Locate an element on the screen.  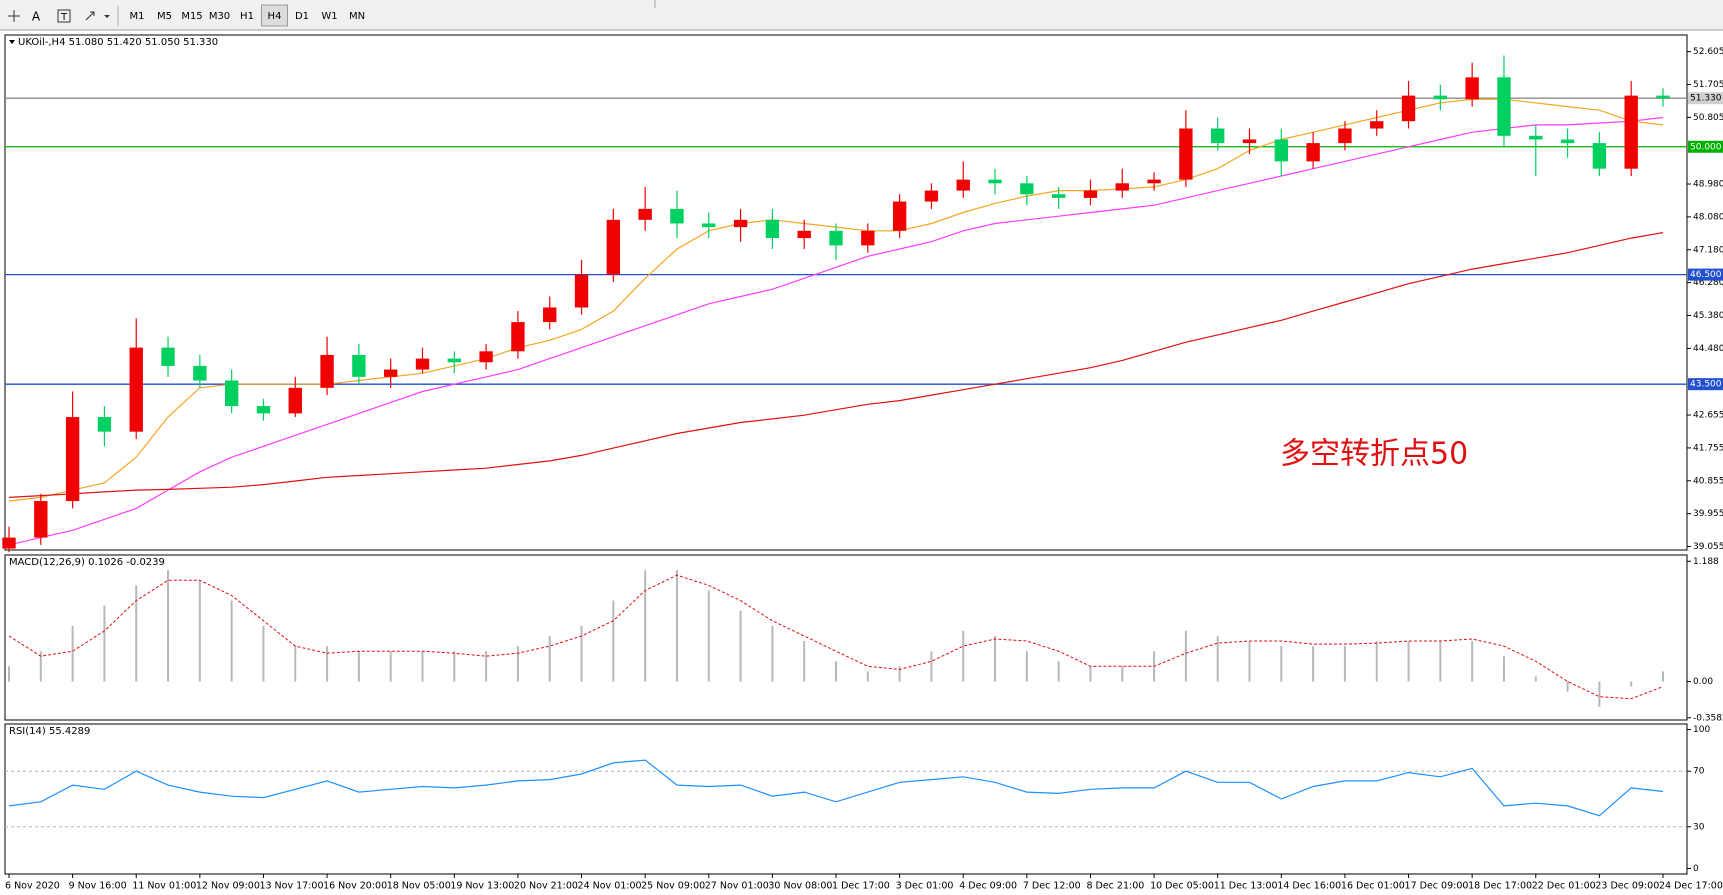
level-label: 43.500 is located at coordinates (1706, 385).